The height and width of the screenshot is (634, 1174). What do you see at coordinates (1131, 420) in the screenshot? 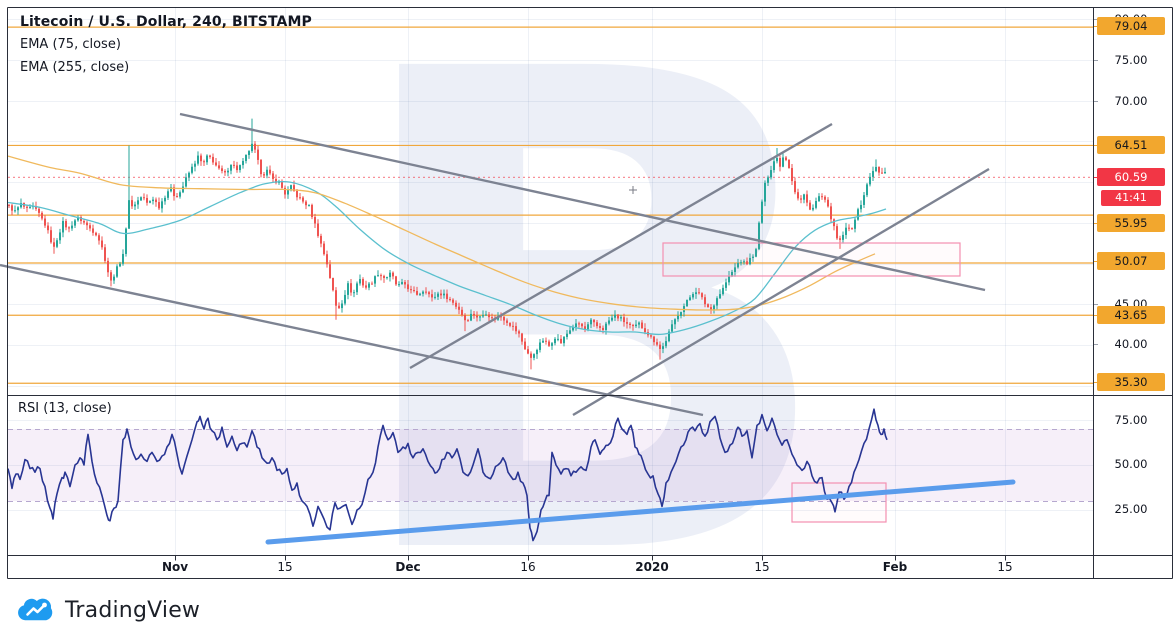
I see `rsi-scale-label-75-00: 75.00` at bounding box center [1131, 420].